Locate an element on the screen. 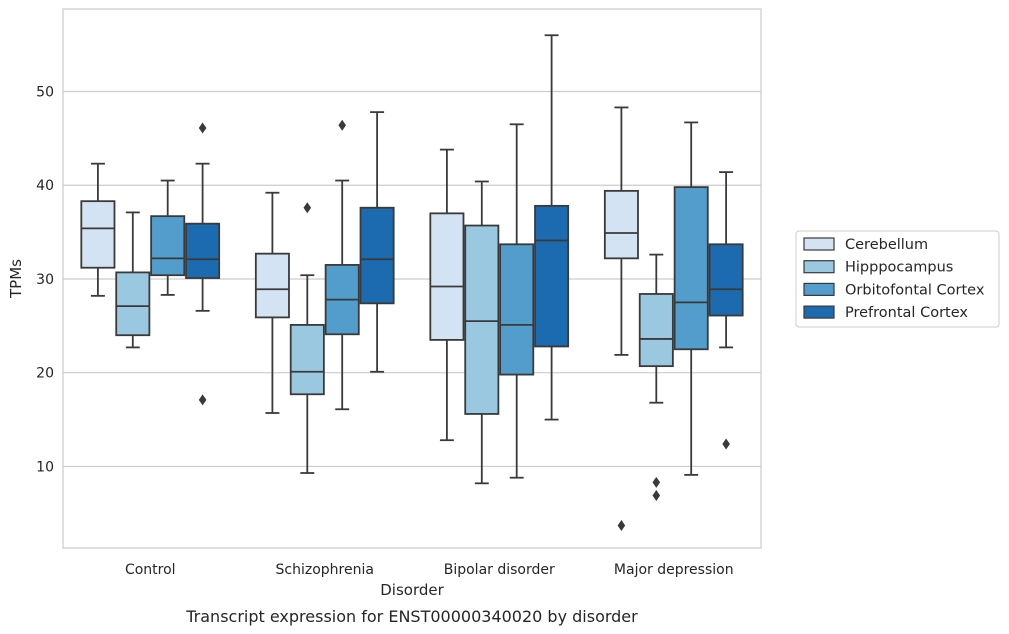 The height and width of the screenshot is (634, 1009). legend-label: Hipppocampus is located at coordinates (899, 268).